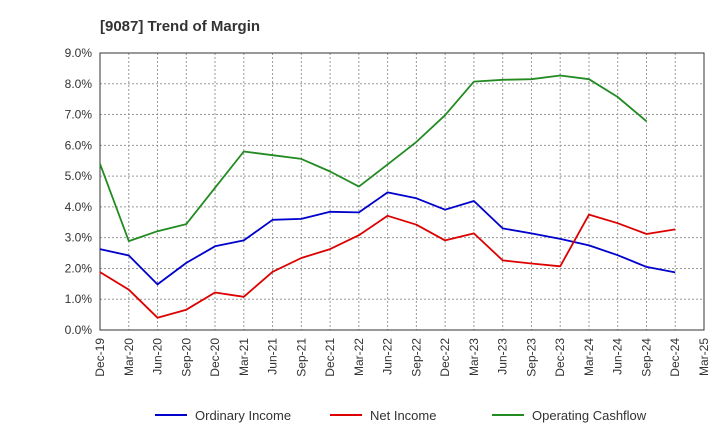 The height and width of the screenshot is (440, 720). Describe the element at coordinates (186, 357) in the screenshot. I see `x-tick-label: Sep-20` at that location.